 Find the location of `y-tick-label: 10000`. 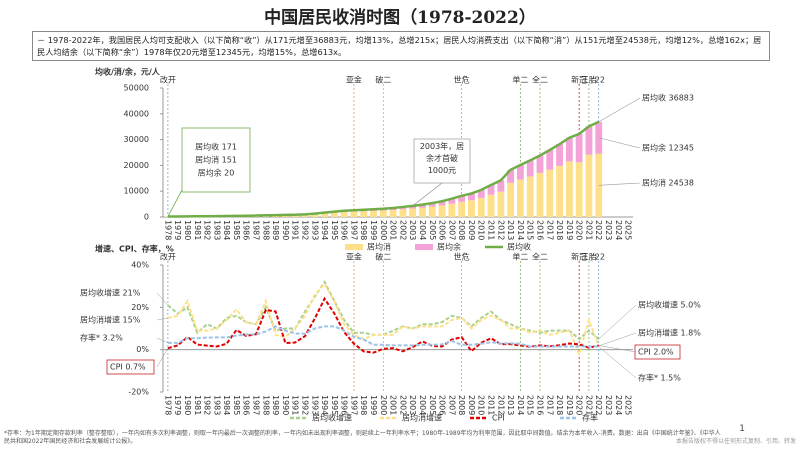

y-tick-label: 10000 is located at coordinates (136, 191).